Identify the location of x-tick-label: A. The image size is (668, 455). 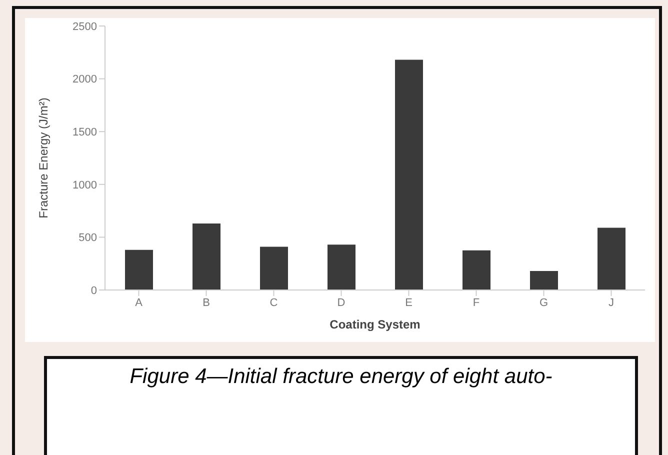
(139, 302).